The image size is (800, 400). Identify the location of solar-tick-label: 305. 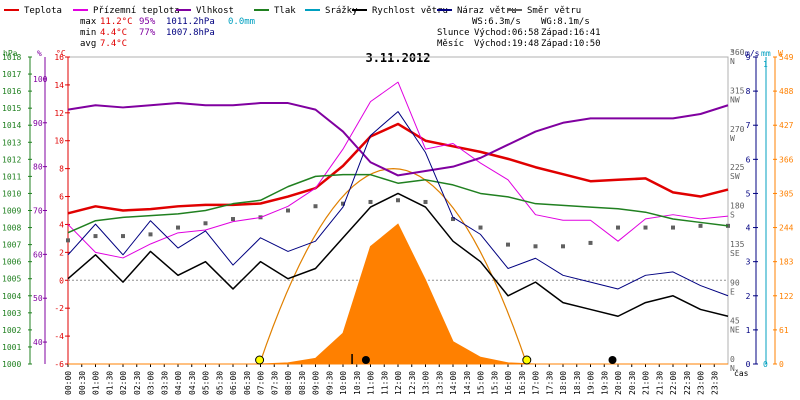
(786, 193).